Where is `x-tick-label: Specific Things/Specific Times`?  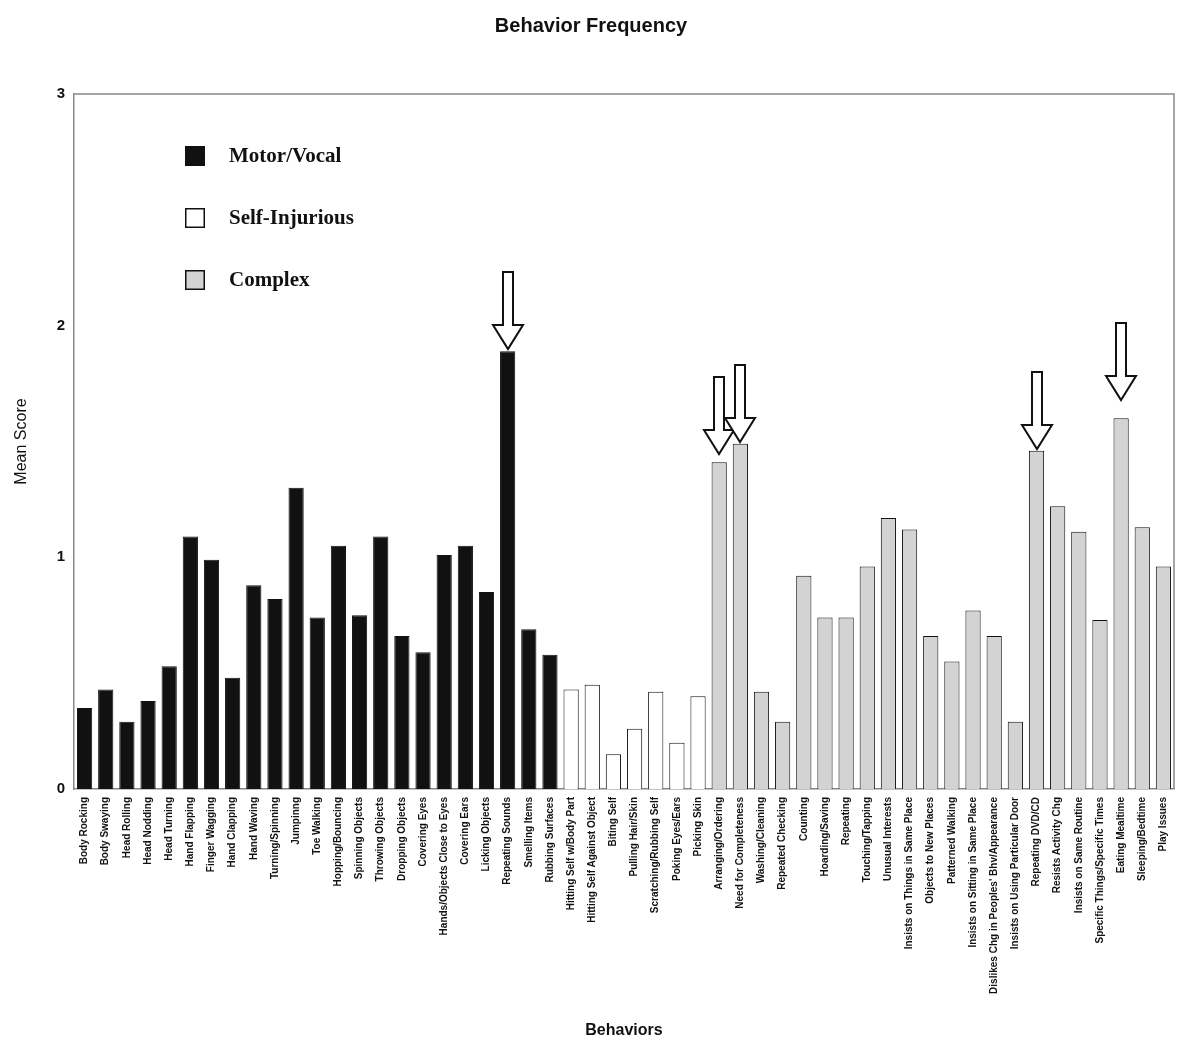
x-tick-label: Specific Things/Specific Times is located at coordinates (1099, 870).